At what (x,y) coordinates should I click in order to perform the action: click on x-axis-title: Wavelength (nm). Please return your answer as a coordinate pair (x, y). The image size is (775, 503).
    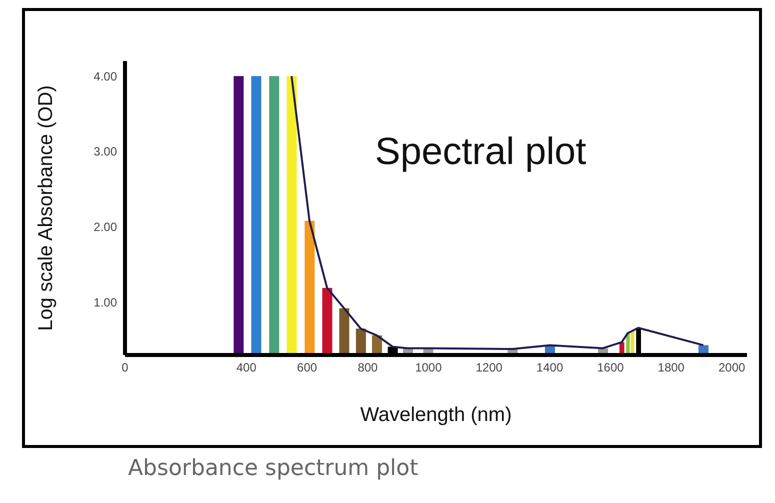
    Looking at the image, I should click on (436, 415).